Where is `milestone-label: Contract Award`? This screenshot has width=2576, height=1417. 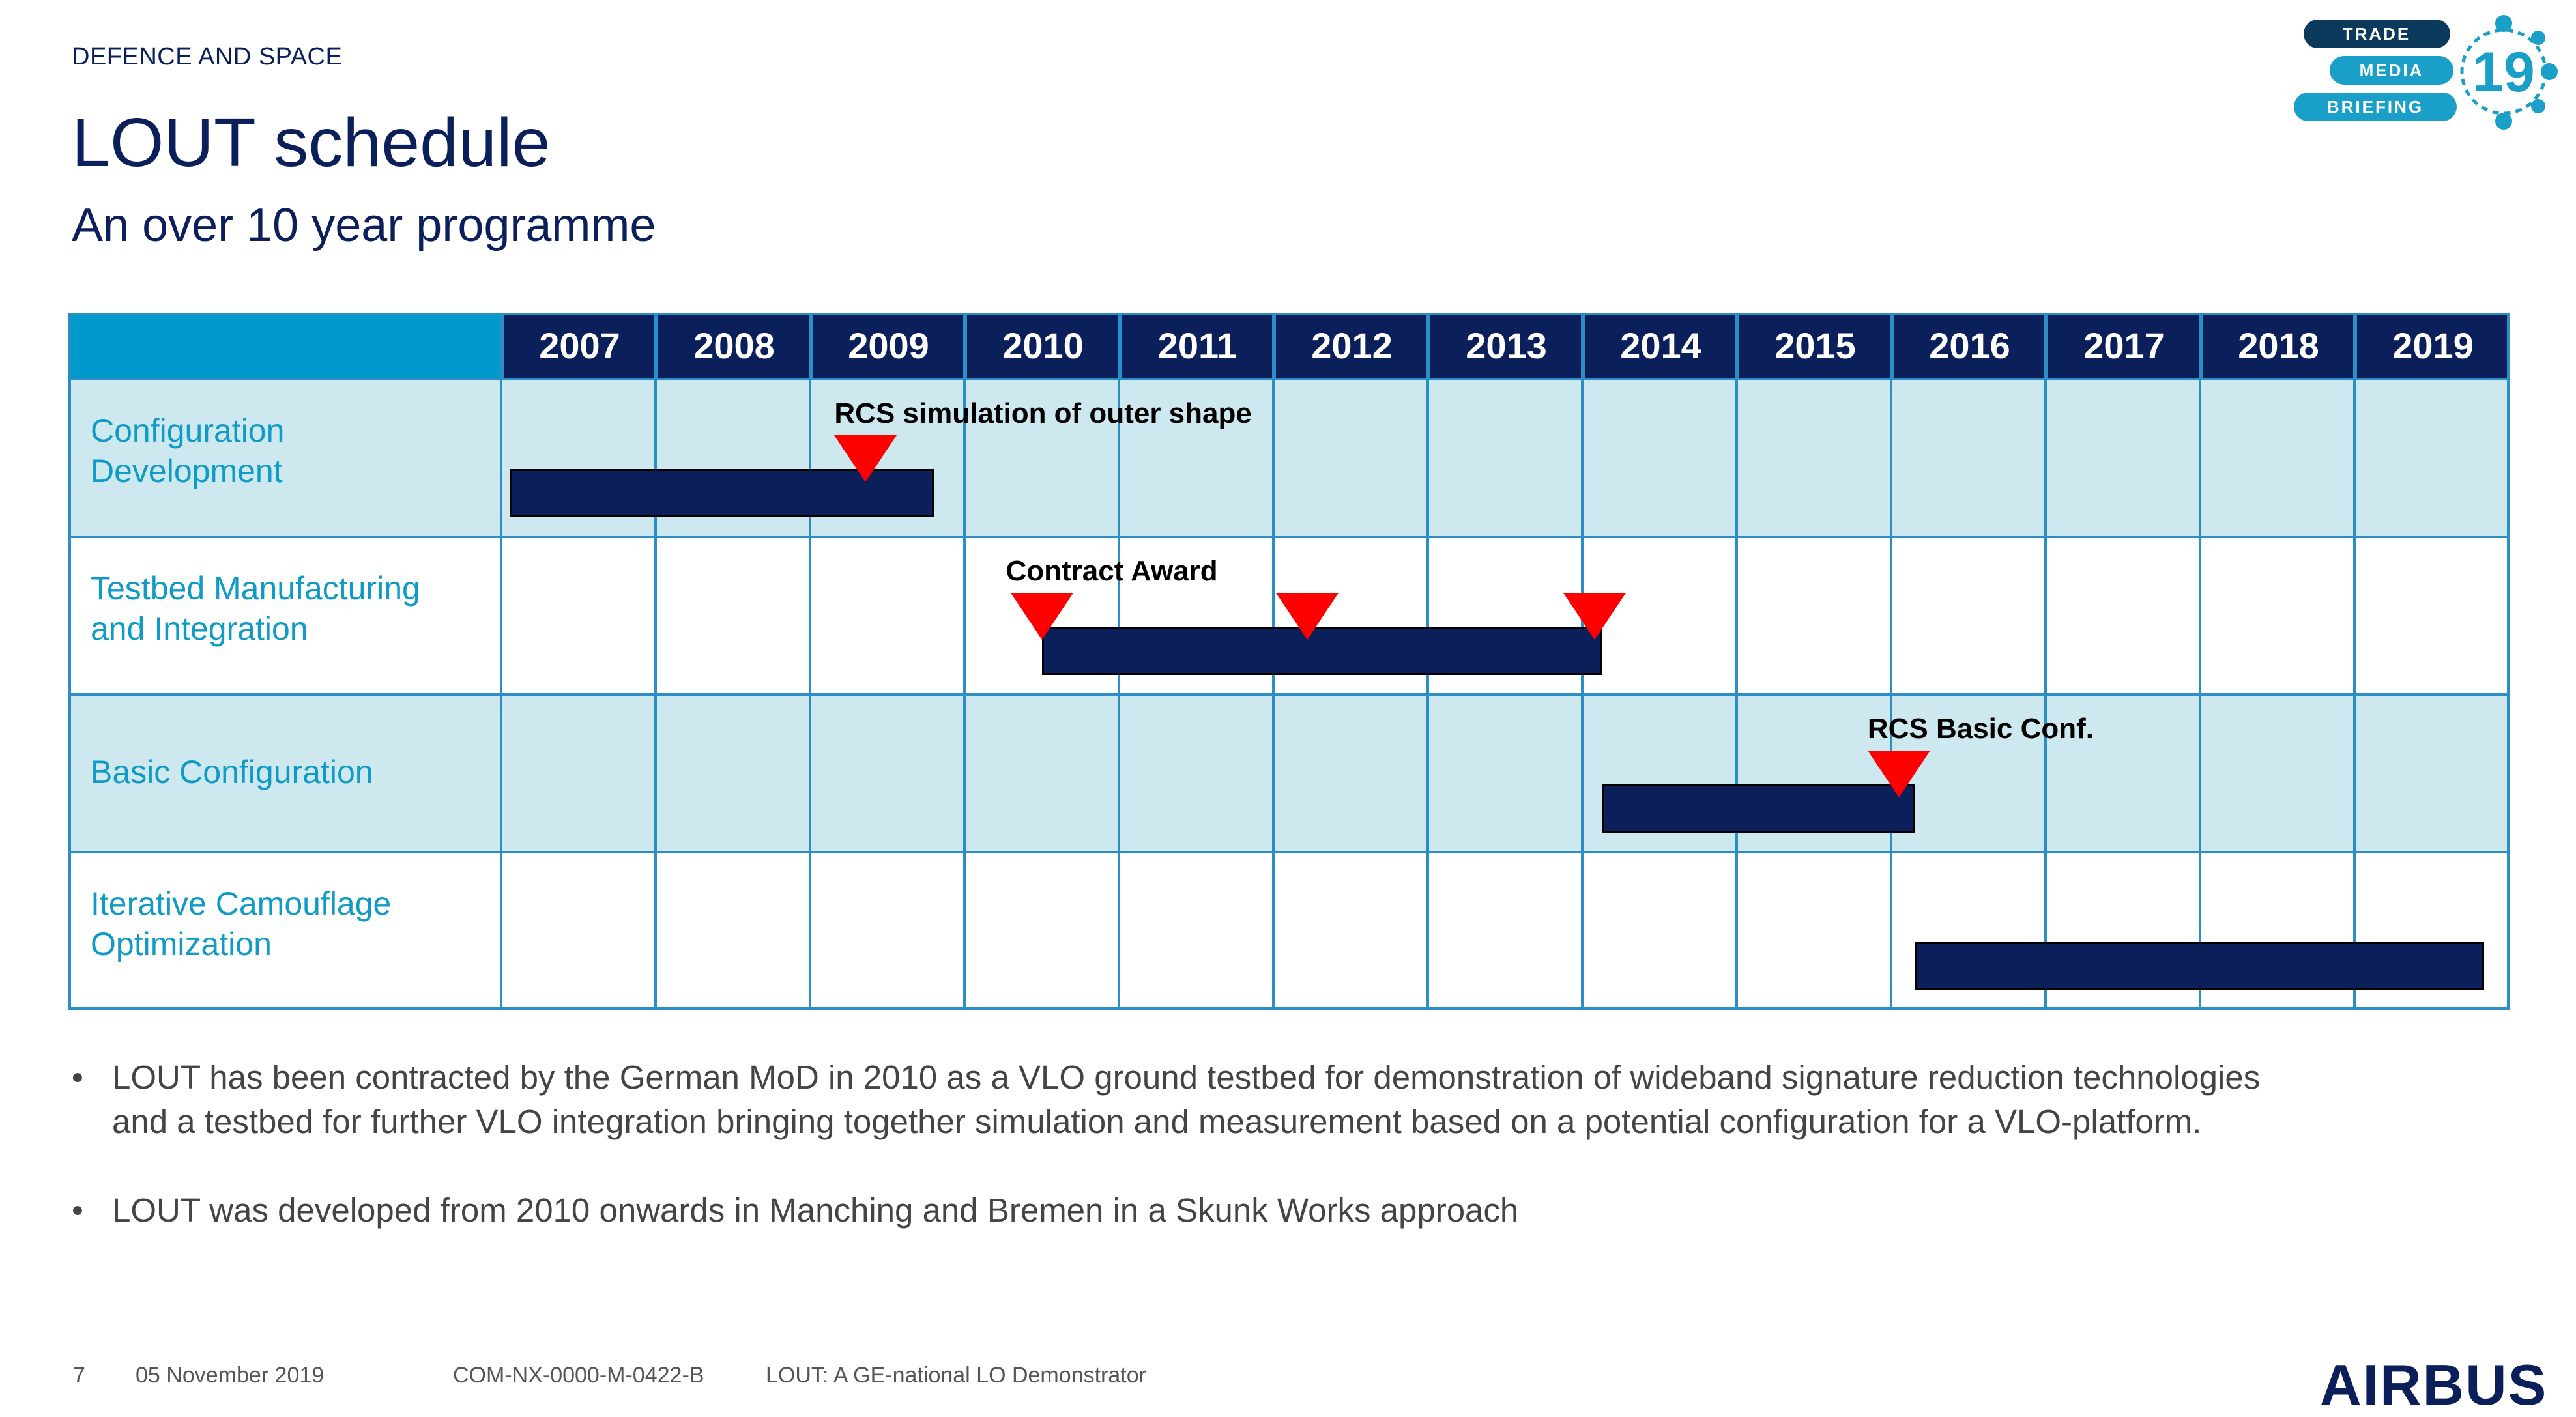
milestone-label: Contract Award is located at coordinates (1112, 571).